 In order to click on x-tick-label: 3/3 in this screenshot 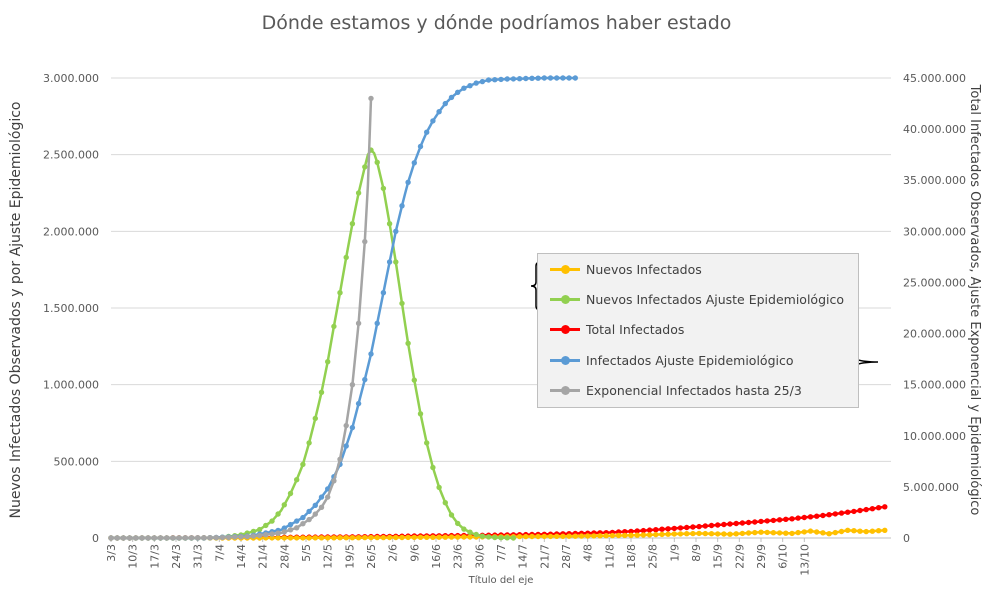, I will do `click(111, 553)`.